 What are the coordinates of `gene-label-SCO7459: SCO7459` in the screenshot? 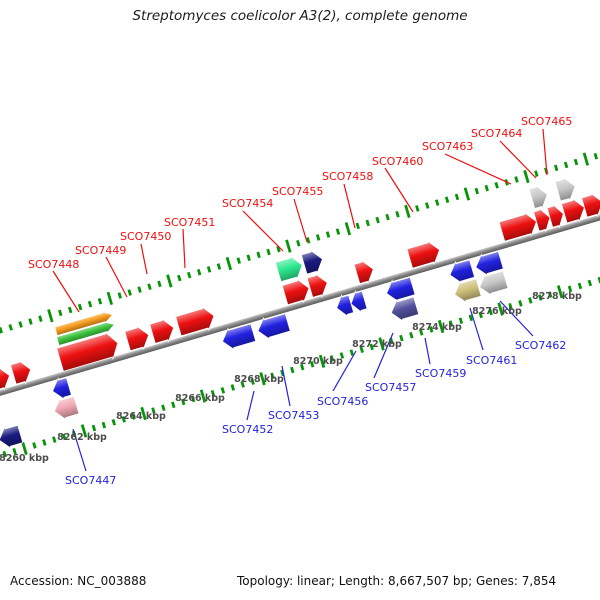 It's located at (440, 373).